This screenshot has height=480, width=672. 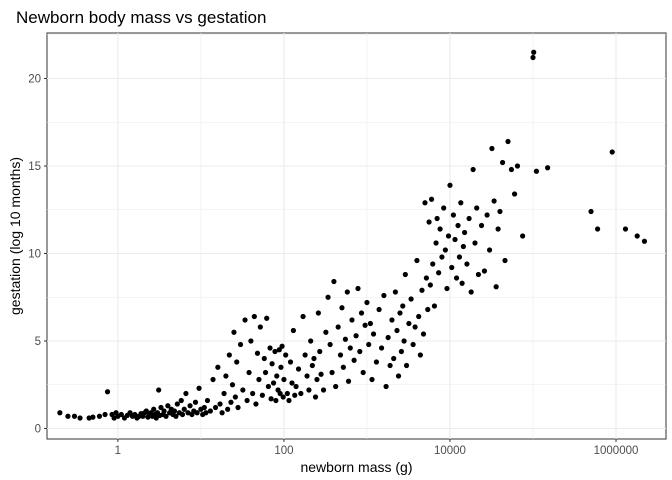 I want to click on y-tick-label: 5, so click(x=38, y=342).